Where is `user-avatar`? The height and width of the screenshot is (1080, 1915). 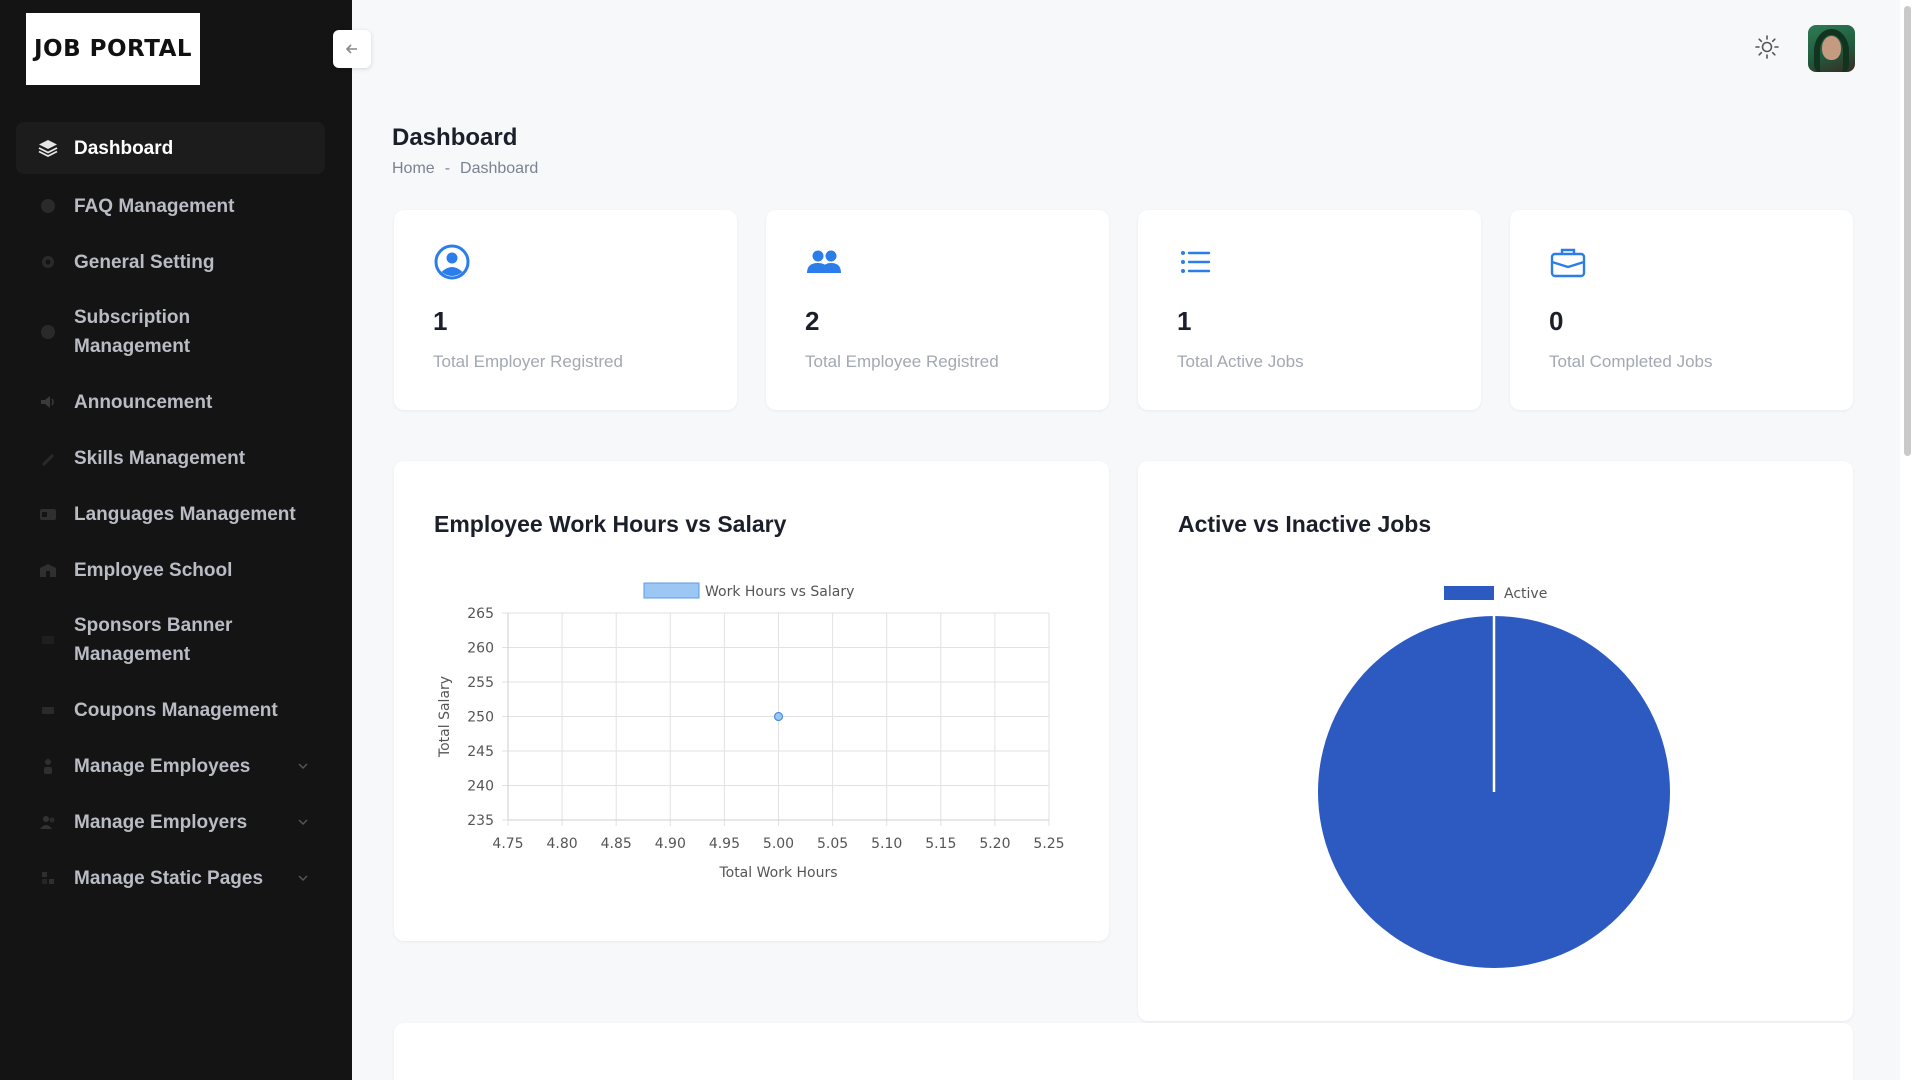
user-avatar is located at coordinates (1831, 48).